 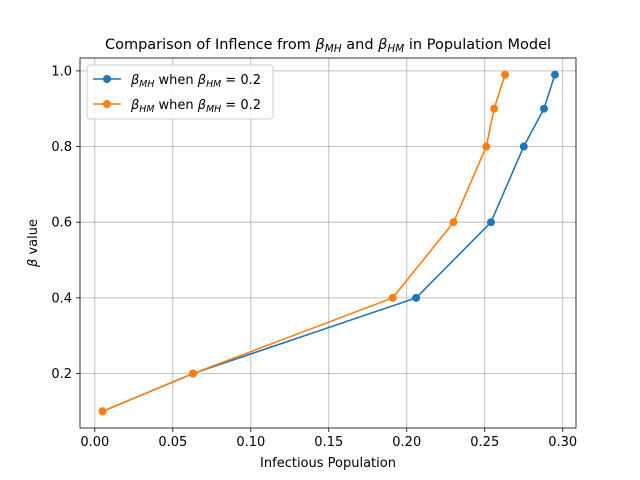 I want to click on y-tick-label: 1.0, so click(x=61, y=71).